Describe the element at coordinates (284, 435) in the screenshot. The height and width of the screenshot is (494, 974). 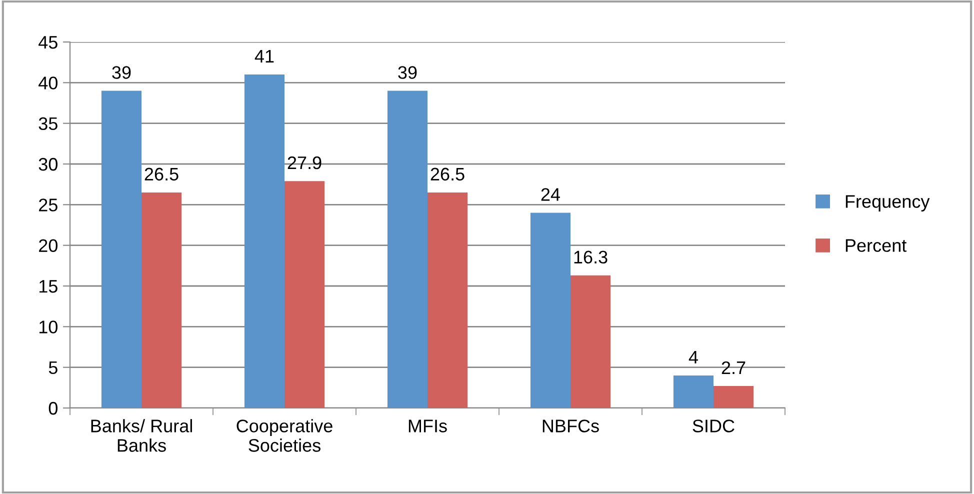
I see `x-tick-label: Cooperative Societies` at that location.